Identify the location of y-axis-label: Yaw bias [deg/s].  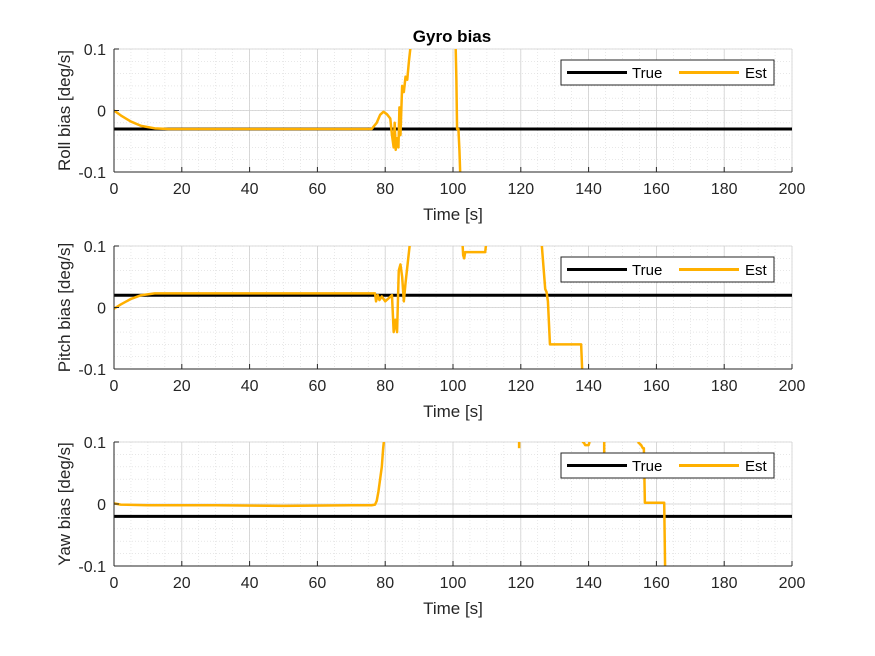
(64, 503).